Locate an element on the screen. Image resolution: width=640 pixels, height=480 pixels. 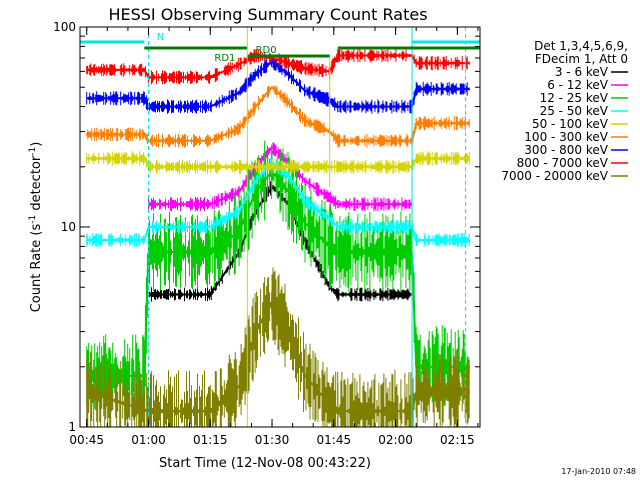
series-300-800-kev is located at coordinates (278, 85).